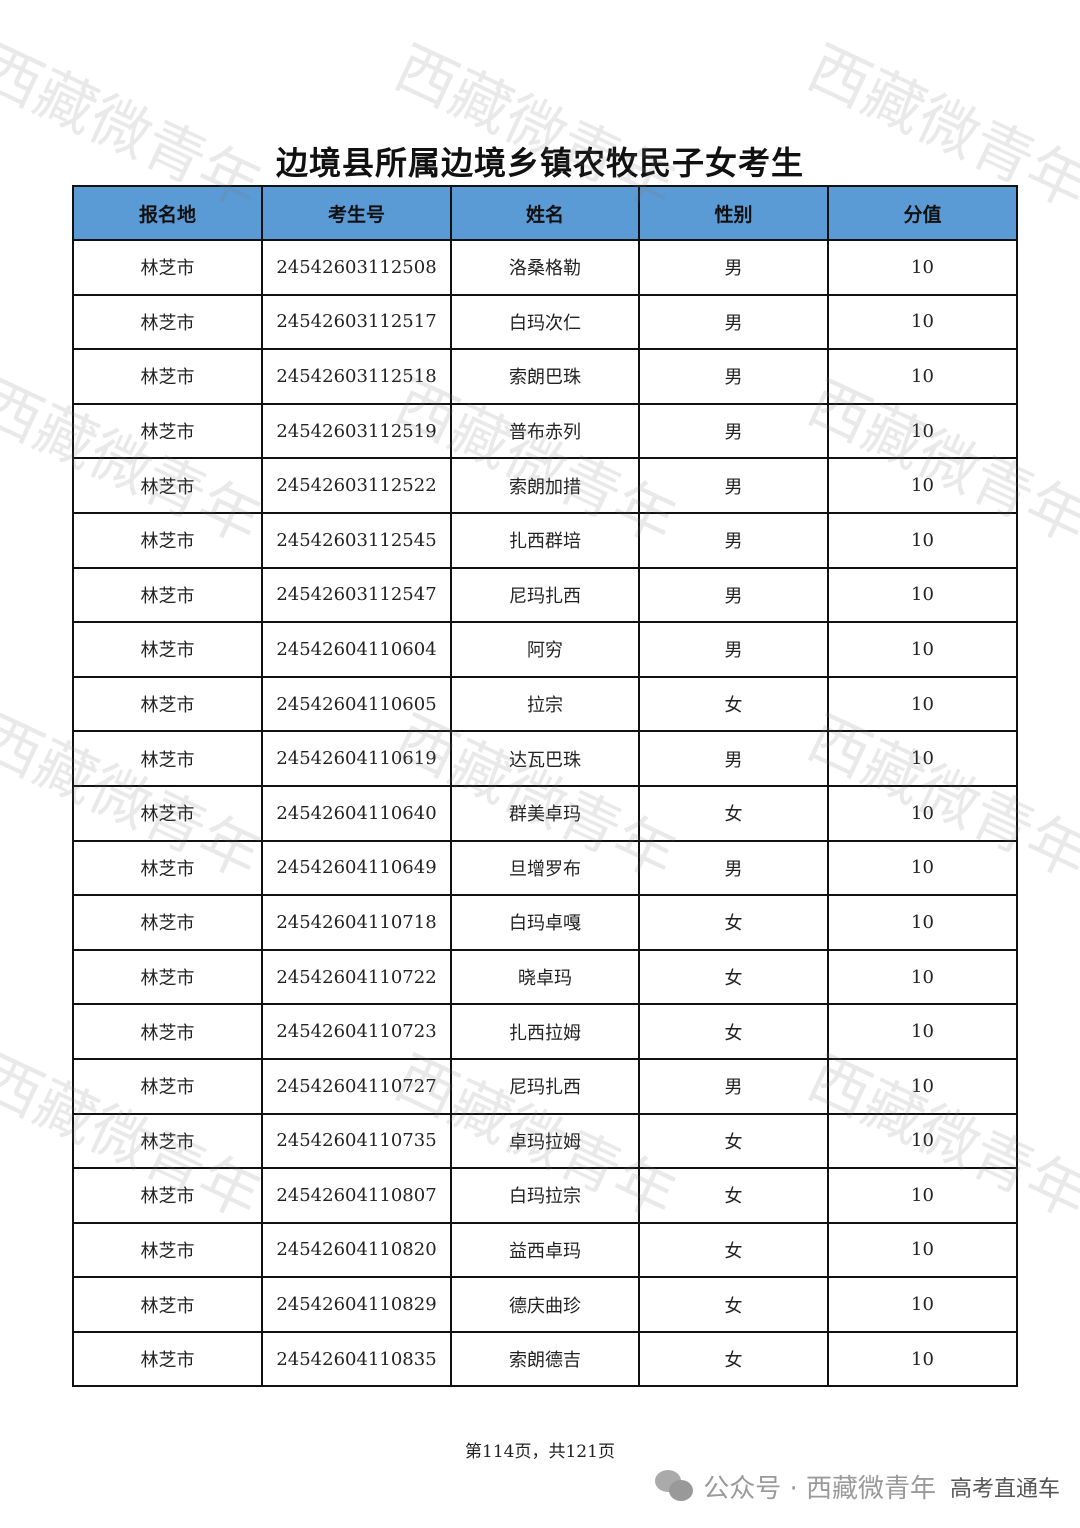  I want to click on name-cell: 晓卓玛, so click(545, 977).